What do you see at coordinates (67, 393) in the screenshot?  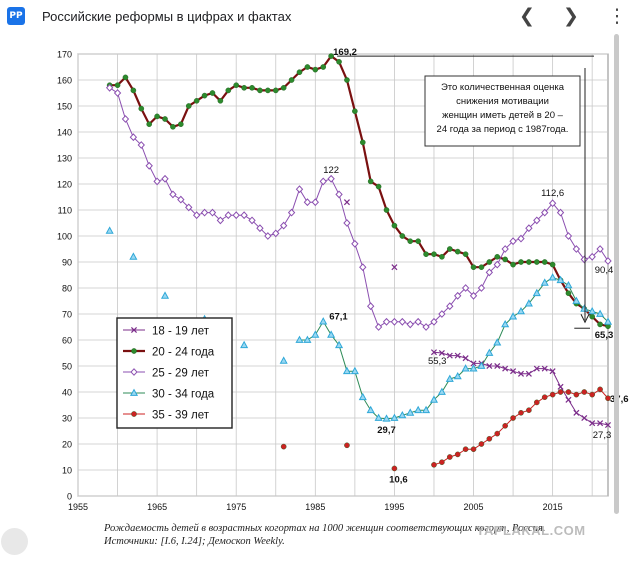 I see `y-tick-label: 40` at bounding box center [67, 393].